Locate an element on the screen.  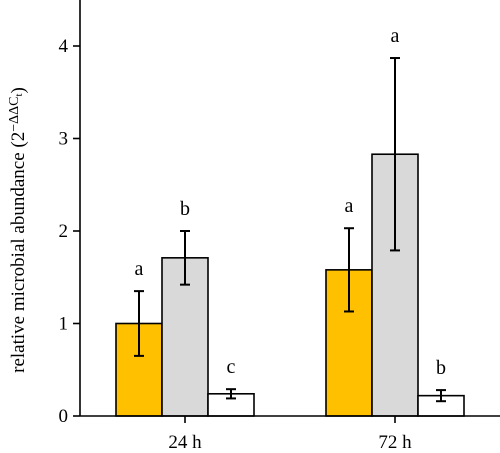
y-axis-title-sub: t is located at coordinates (19, 94).